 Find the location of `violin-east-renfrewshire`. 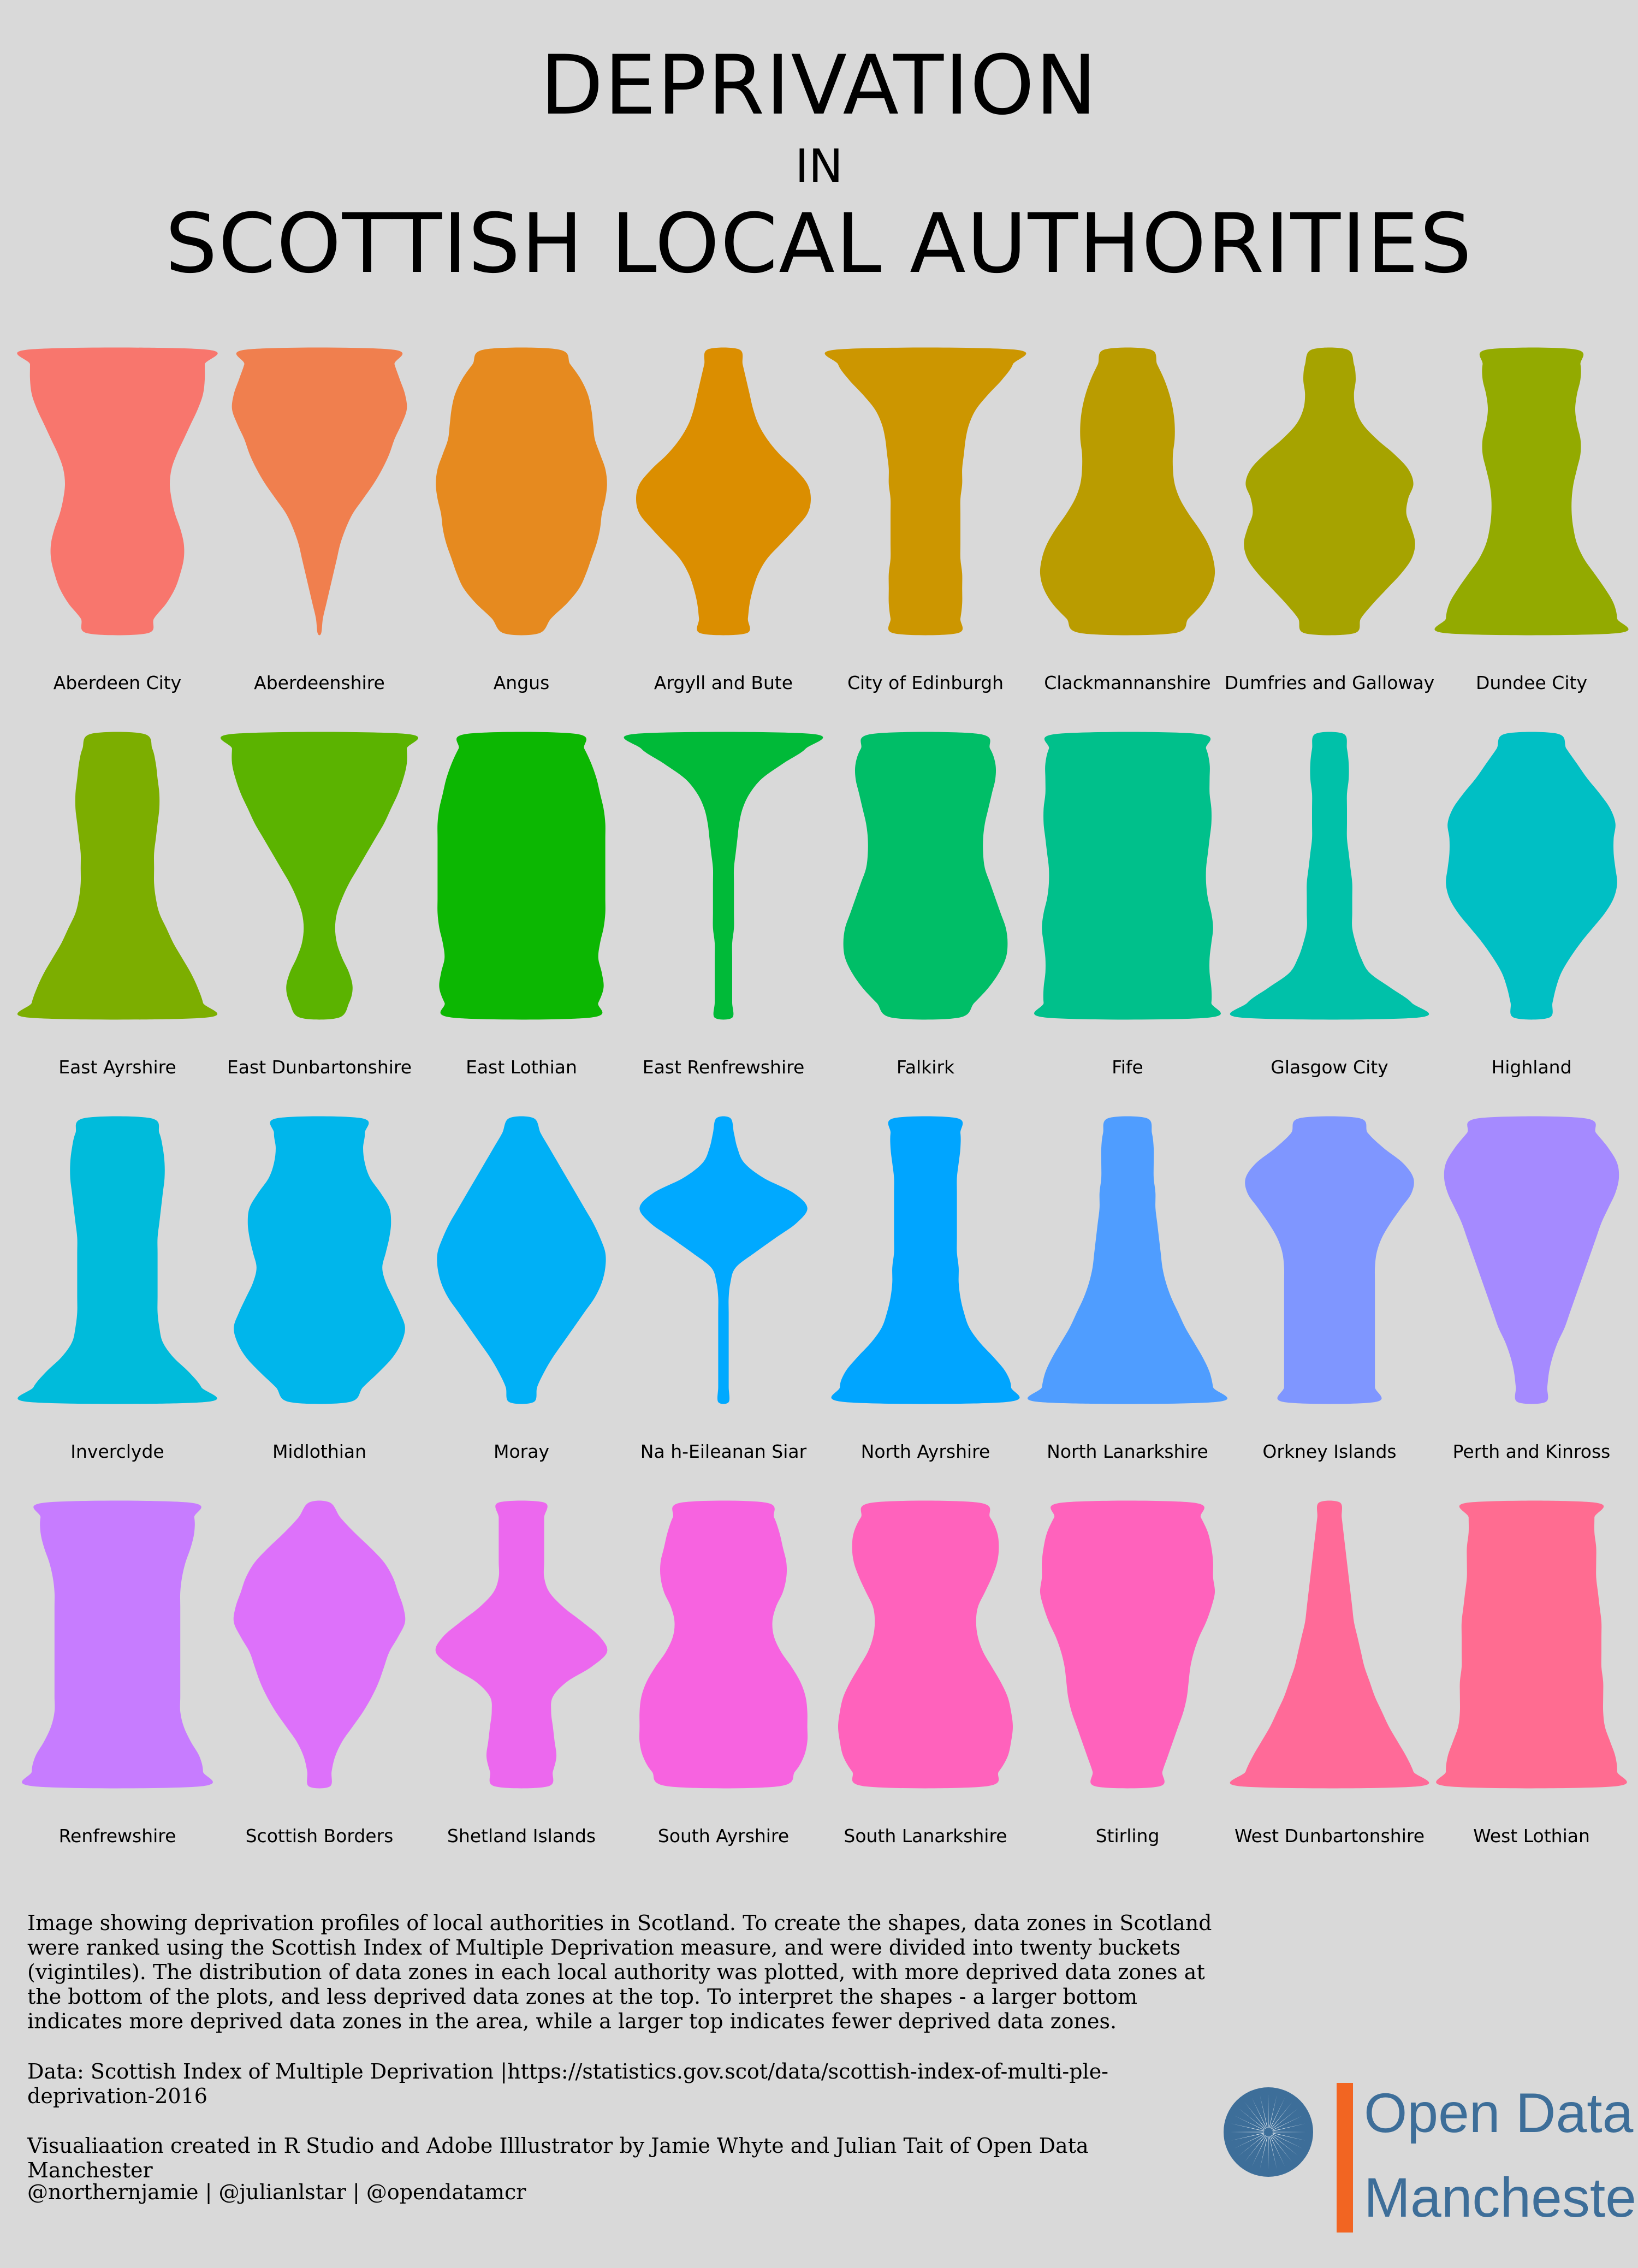

violin-east-renfrewshire is located at coordinates (724, 876).